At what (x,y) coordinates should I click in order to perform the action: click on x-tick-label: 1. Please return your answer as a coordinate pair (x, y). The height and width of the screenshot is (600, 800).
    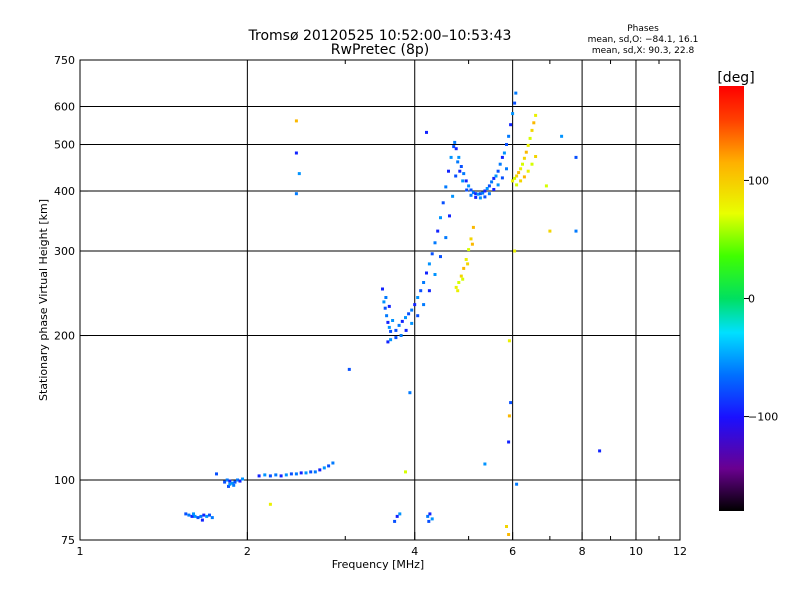
    Looking at the image, I should click on (80, 551).